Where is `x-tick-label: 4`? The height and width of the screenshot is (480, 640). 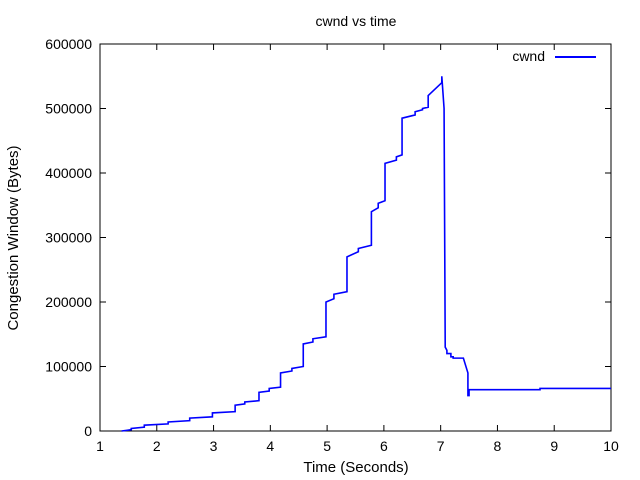 x-tick-label: 4 is located at coordinates (270, 446).